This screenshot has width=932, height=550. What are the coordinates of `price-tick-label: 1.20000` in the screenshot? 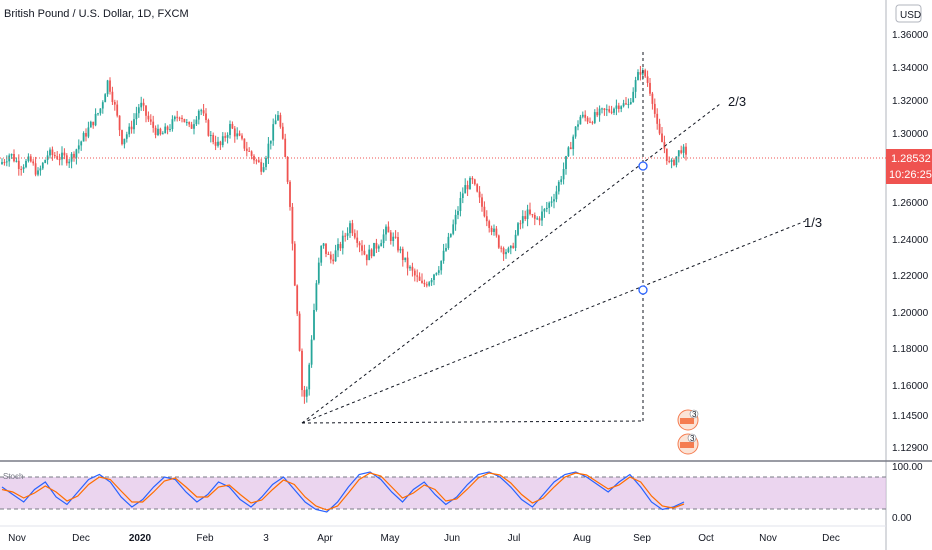 It's located at (910, 313).